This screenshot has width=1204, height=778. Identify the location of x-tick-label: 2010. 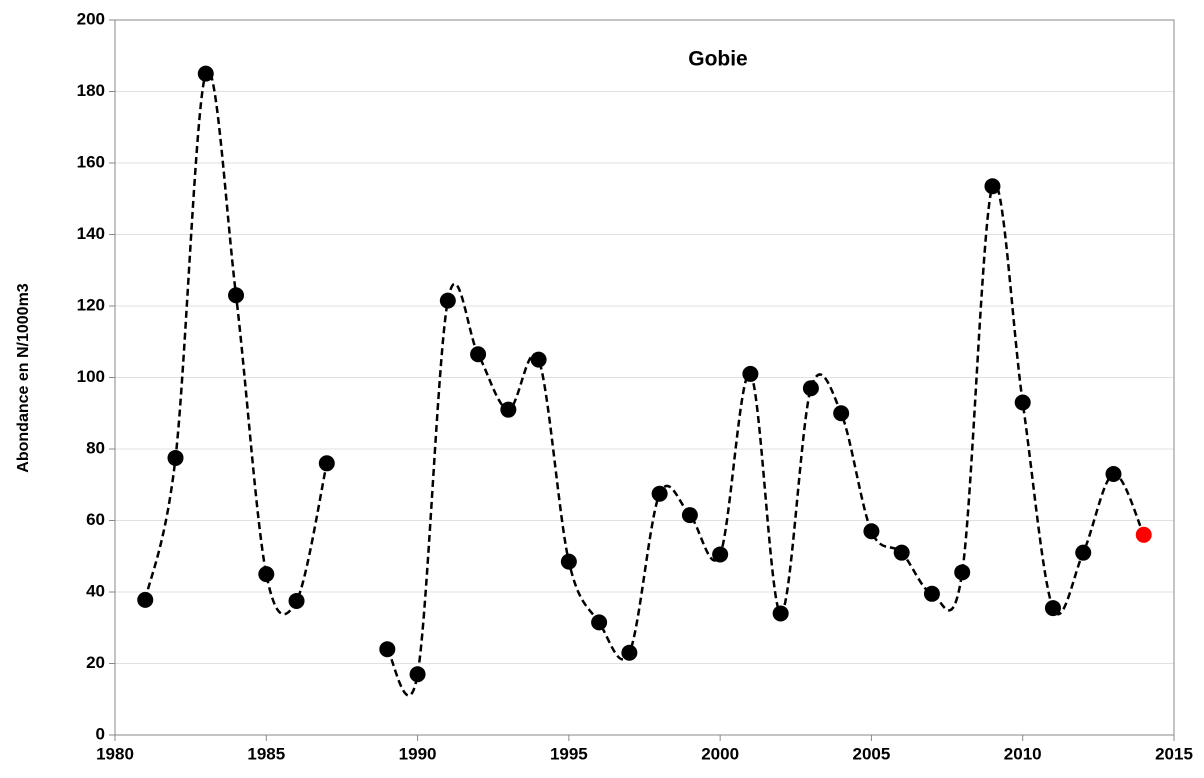
(1023, 753).